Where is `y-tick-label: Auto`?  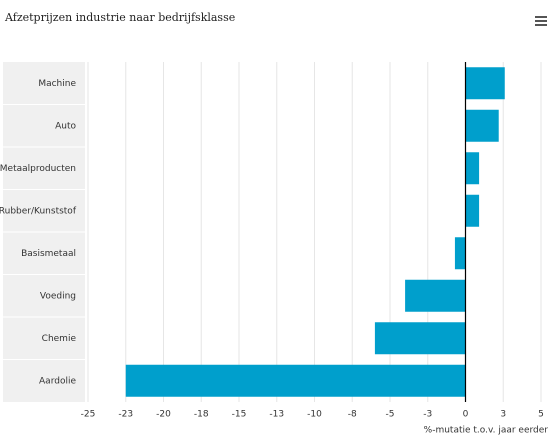 y-tick-label: Auto is located at coordinates (65, 126).